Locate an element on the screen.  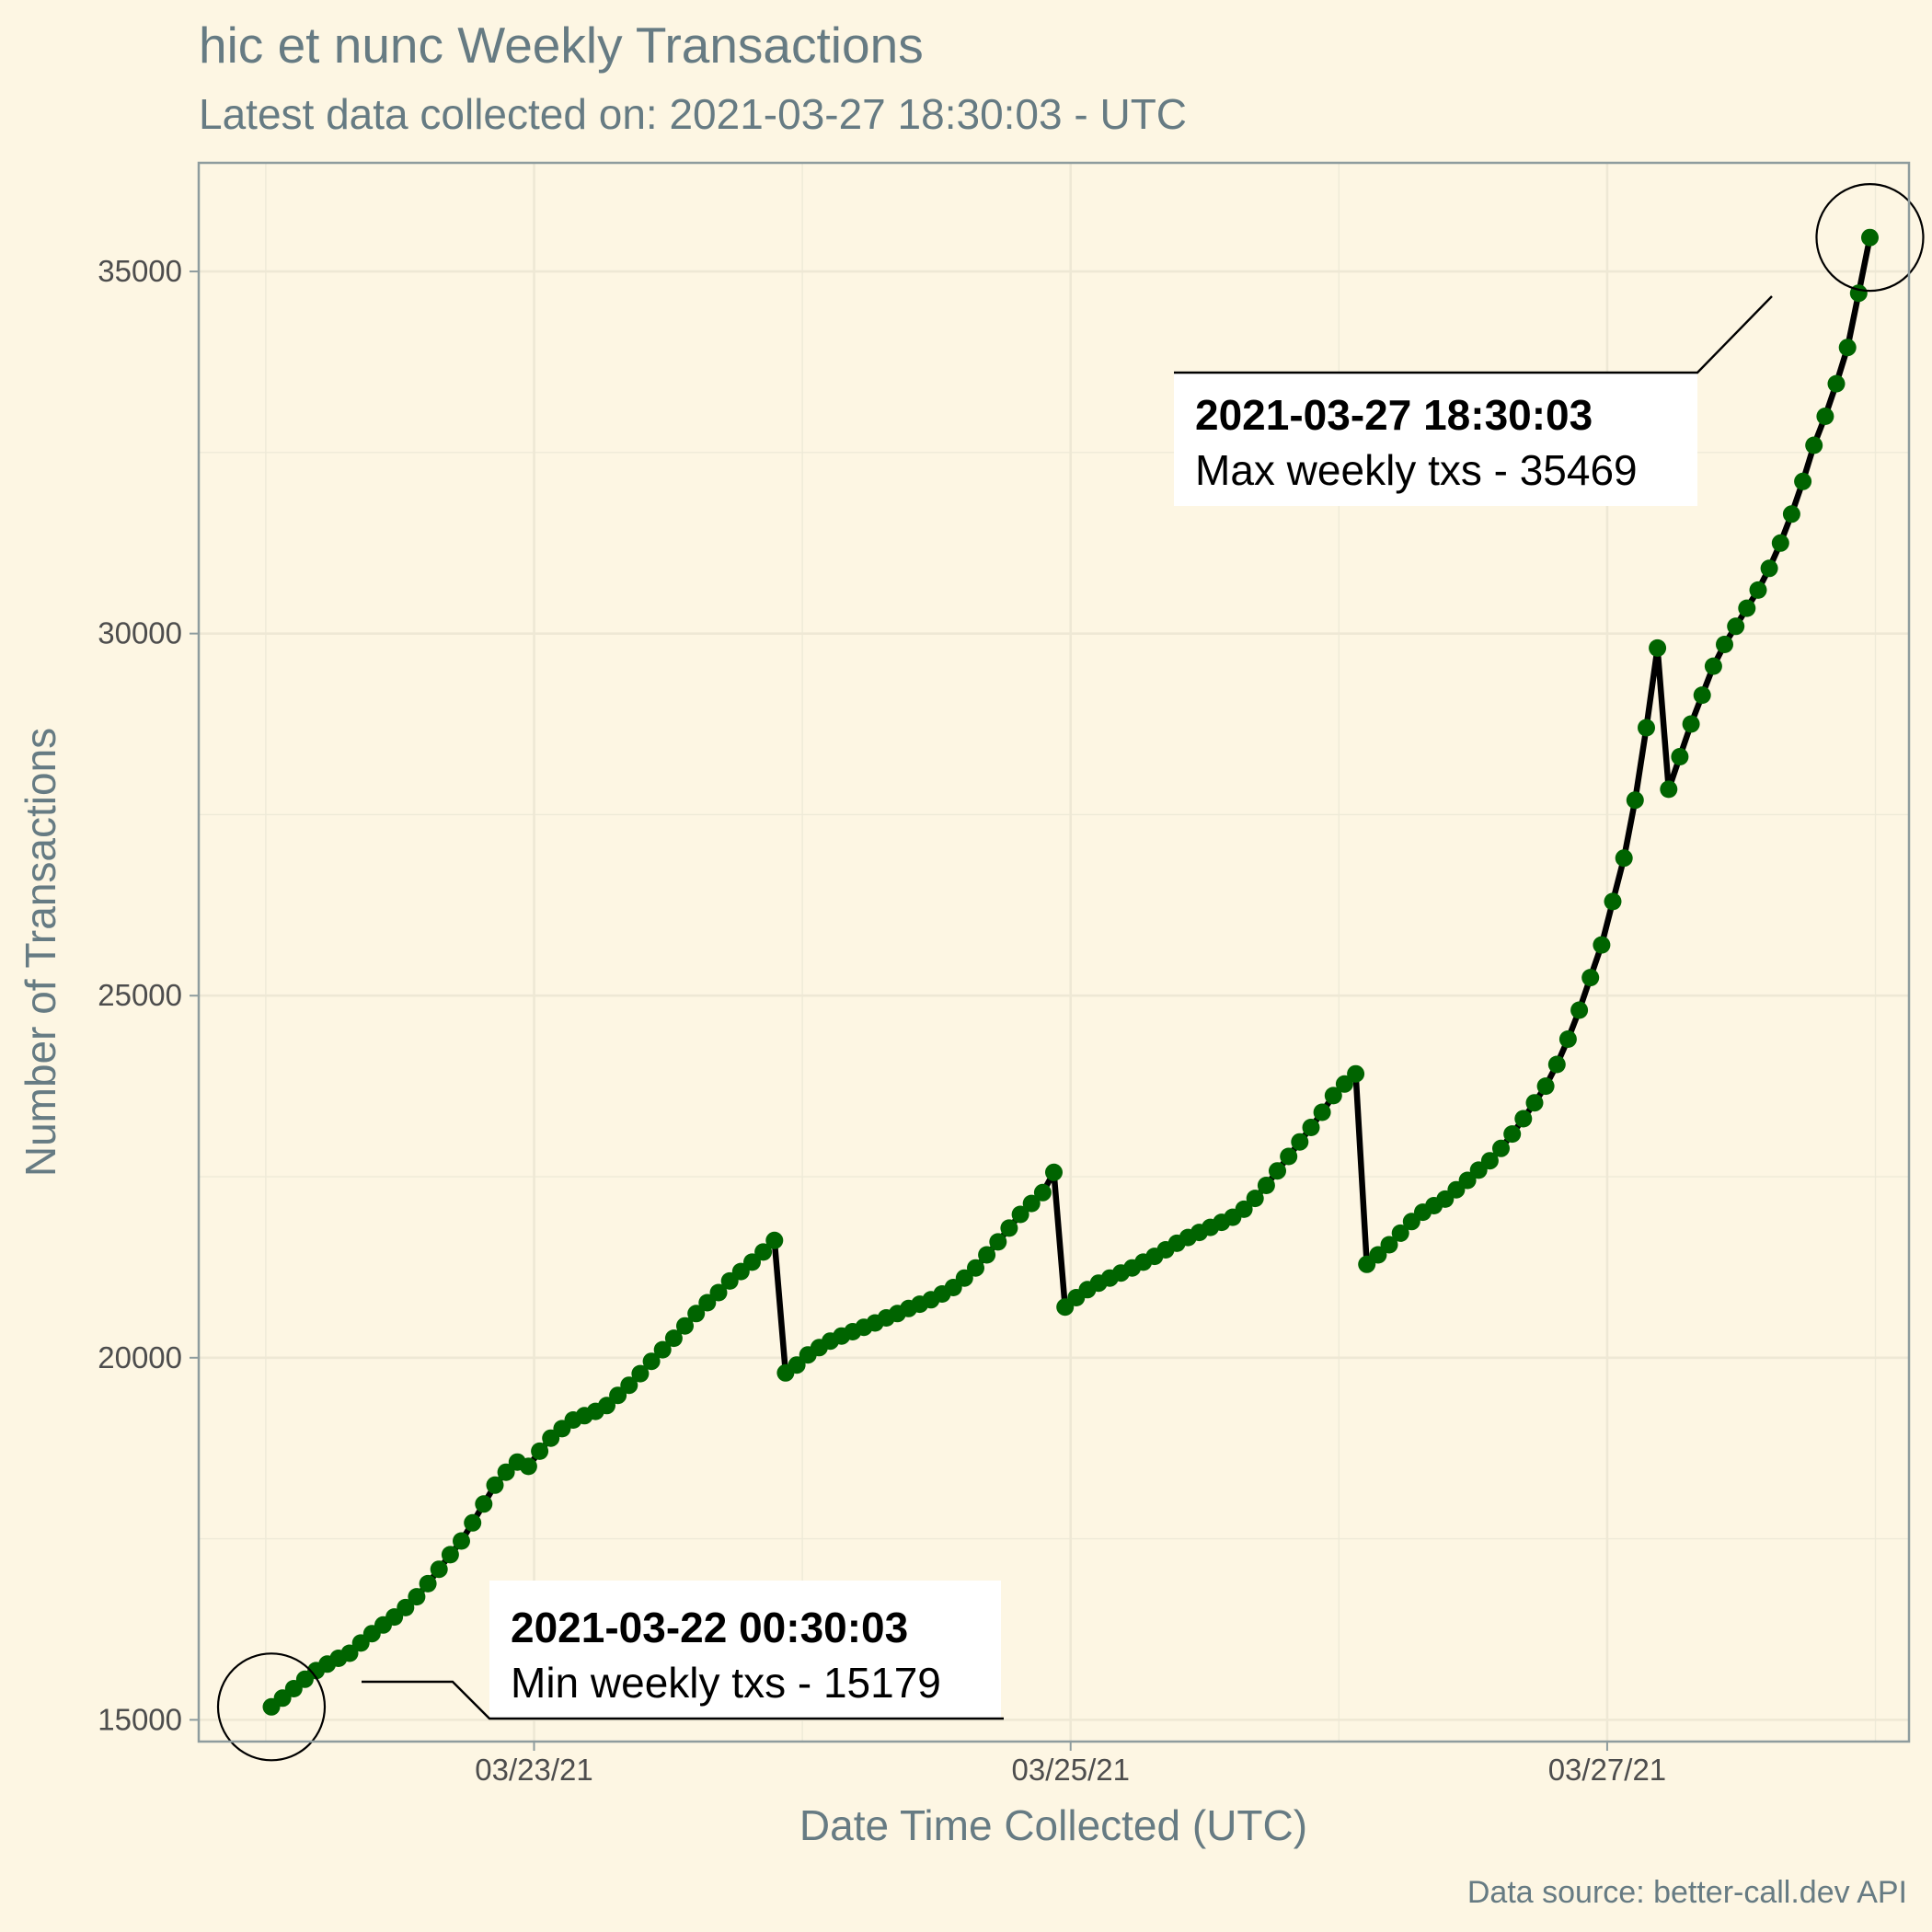
caption: Data source: better-call.dev API is located at coordinates (1687, 1892).